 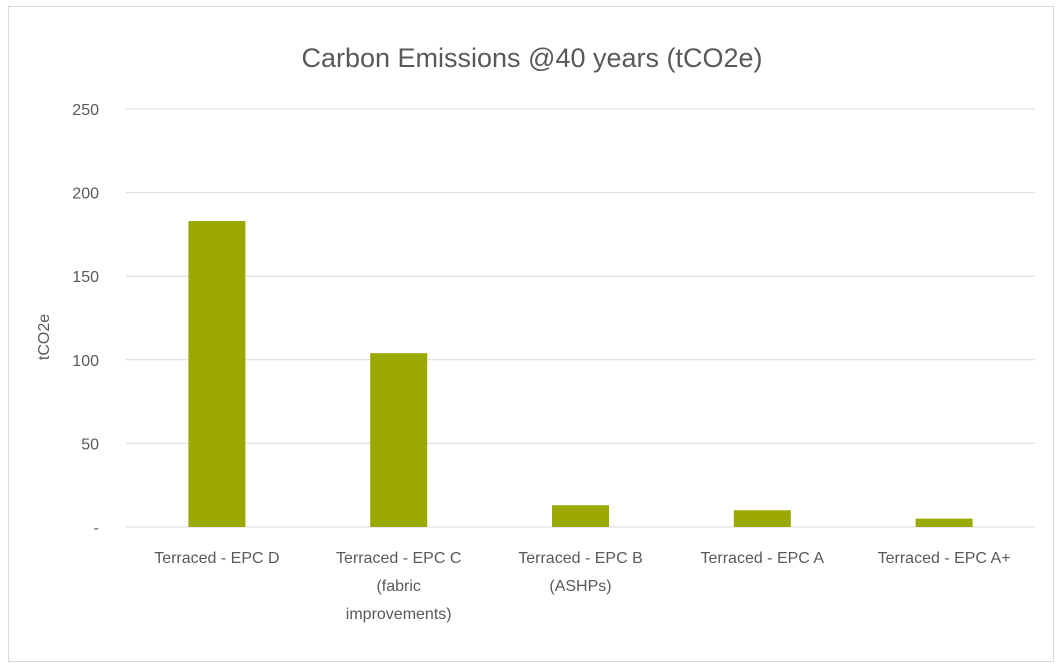 I want to click on y-tick-label: 200, so click(x=85, y=194).